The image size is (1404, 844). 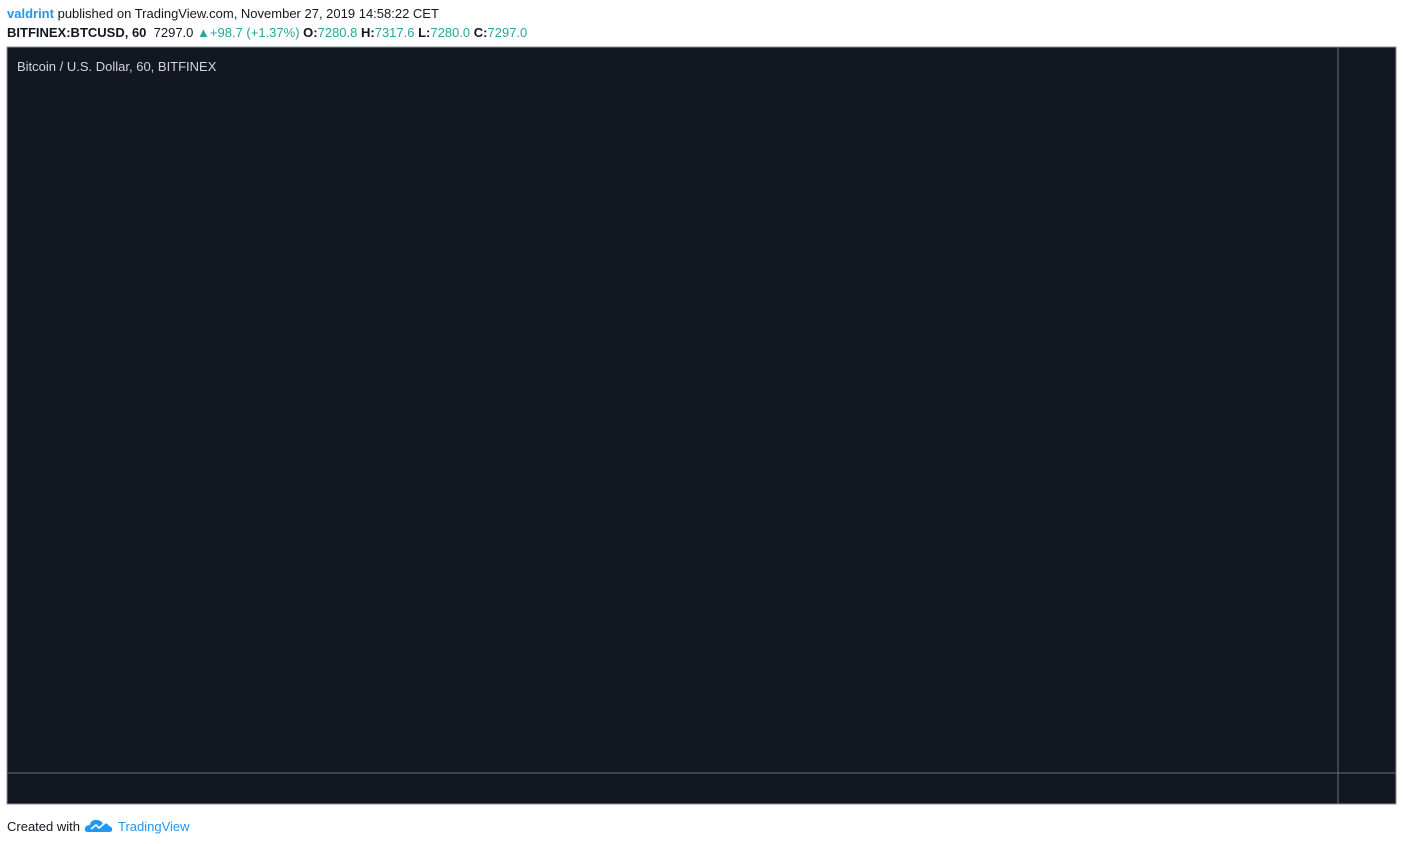 What do you see at coordinates (450, 32) in the screenshot?
I see `ohlc-value: 7280.0` at bounding box center [450, 32].